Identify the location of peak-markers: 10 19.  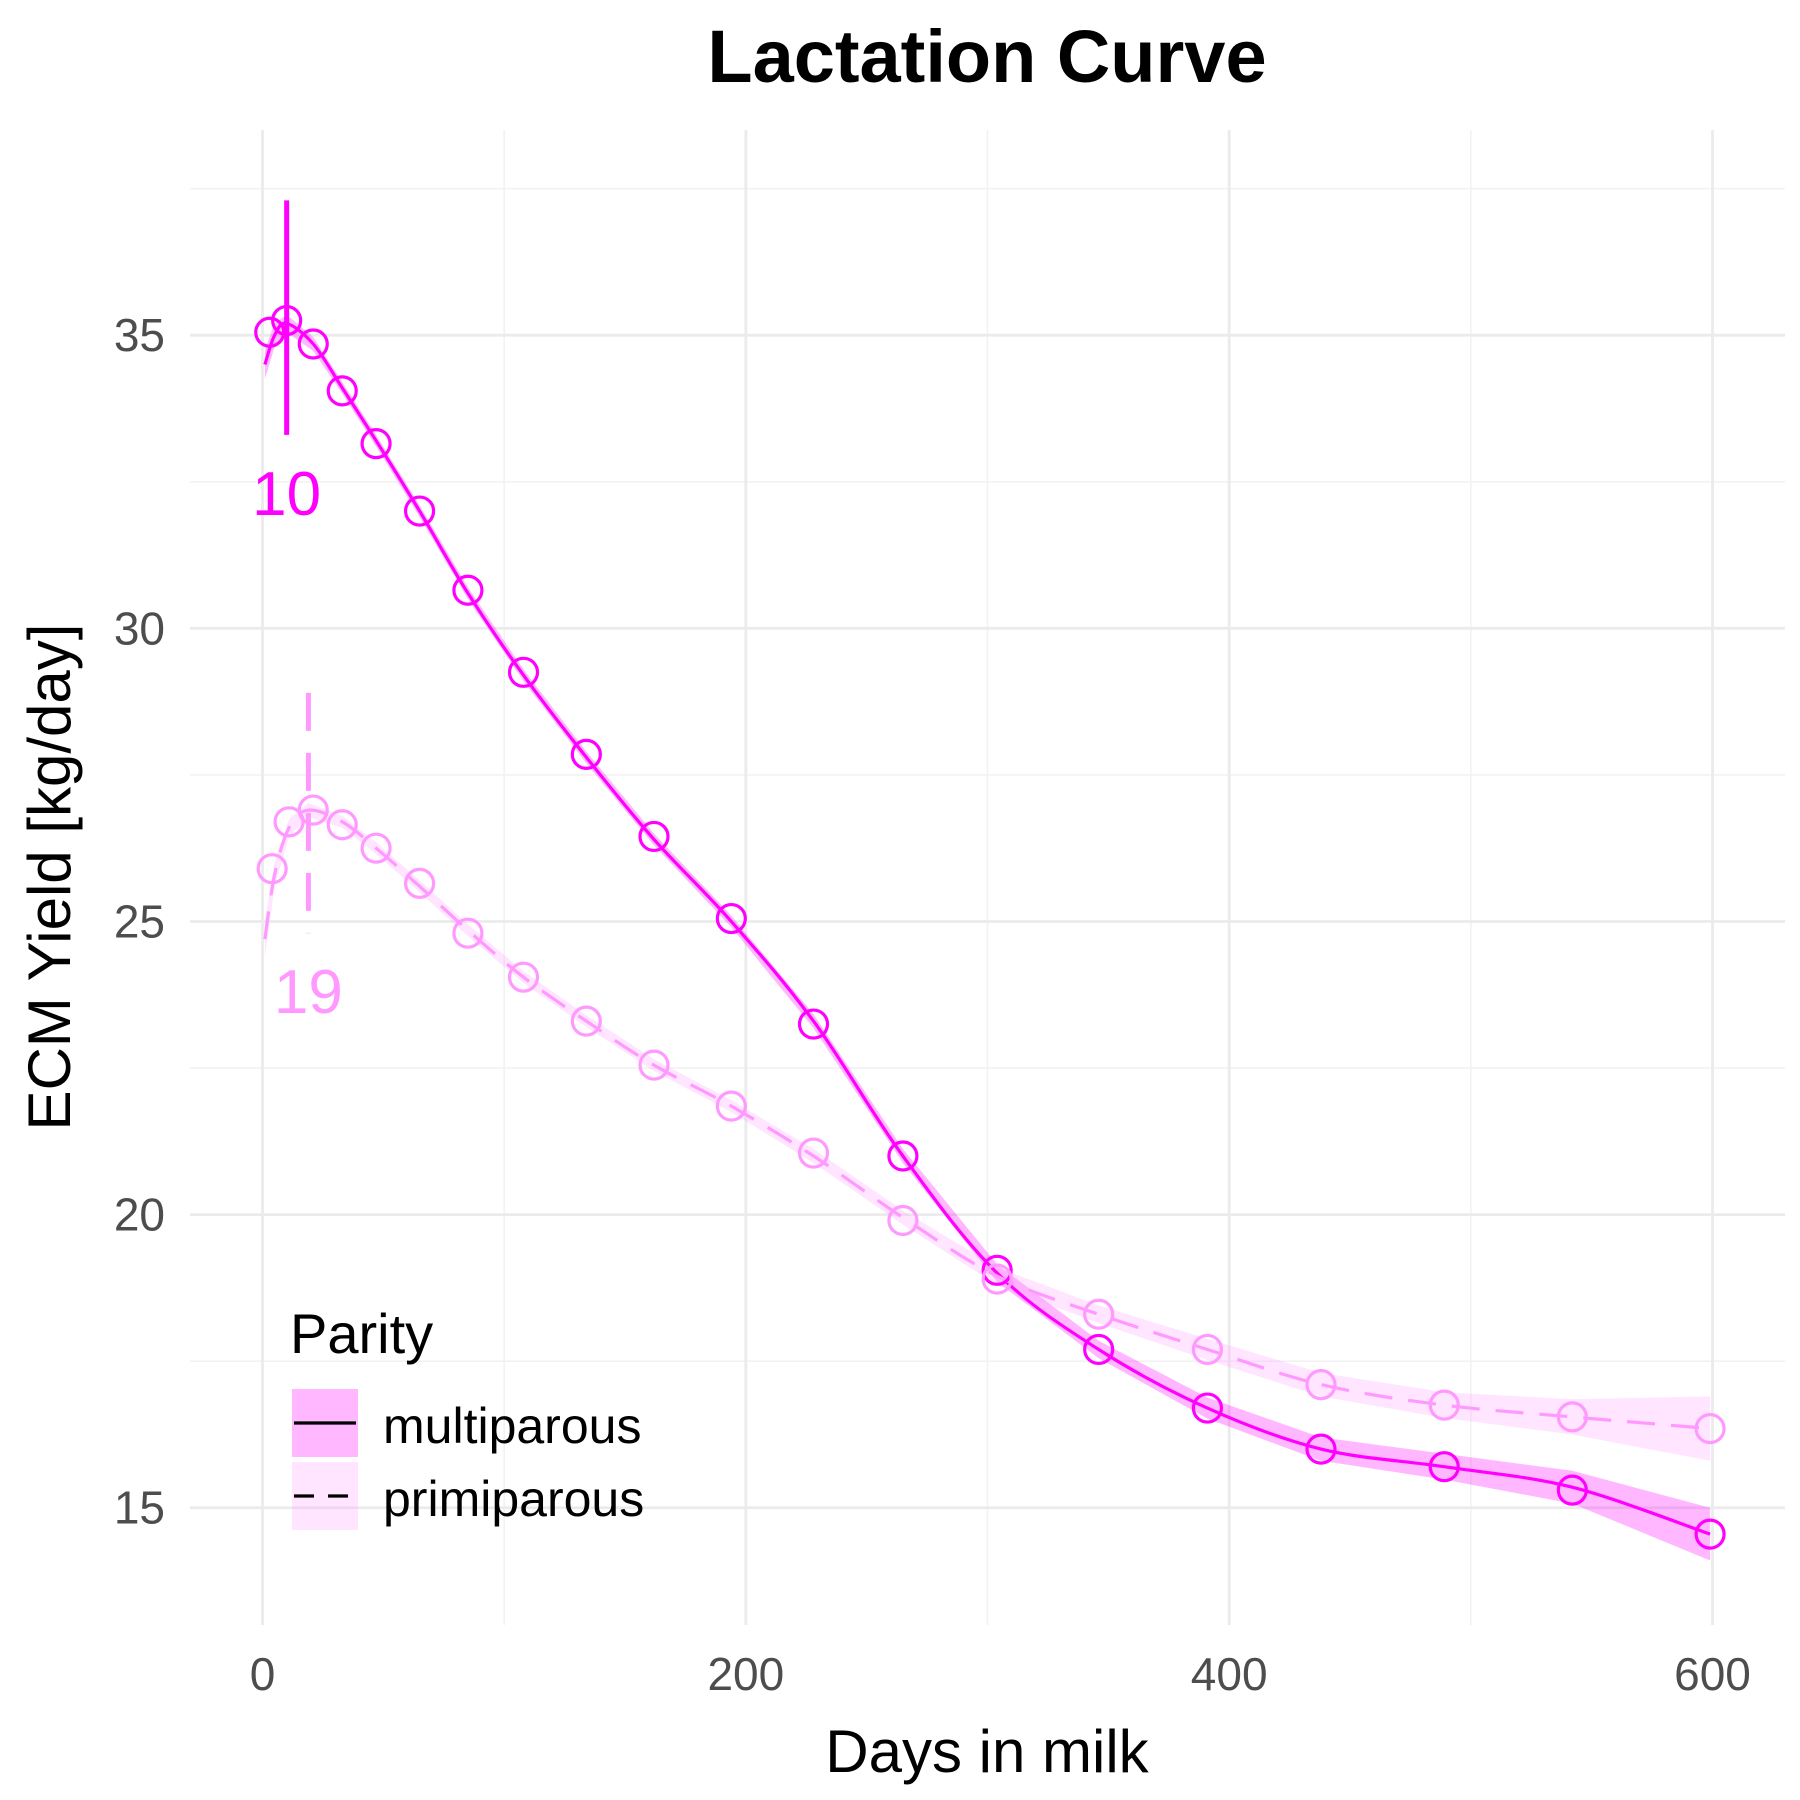
(297, 613).